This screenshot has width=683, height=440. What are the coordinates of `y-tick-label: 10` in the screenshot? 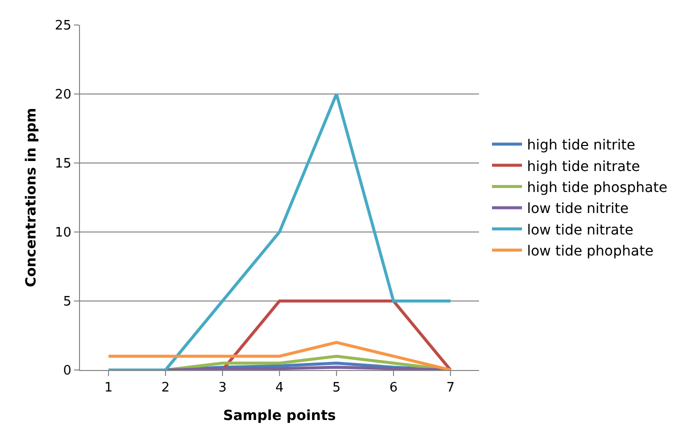 It's located at (63, 233).